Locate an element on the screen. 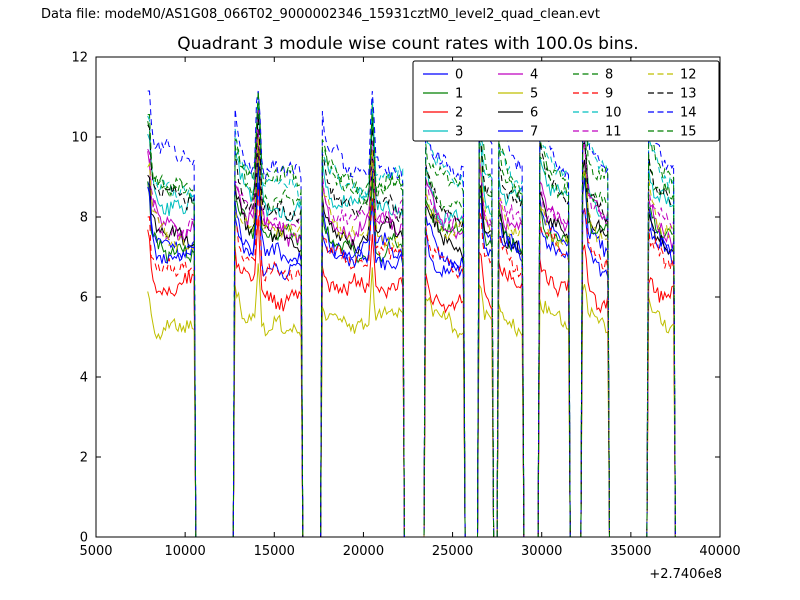  legend-entry-14: 14 is located at coordinates (672, 113).